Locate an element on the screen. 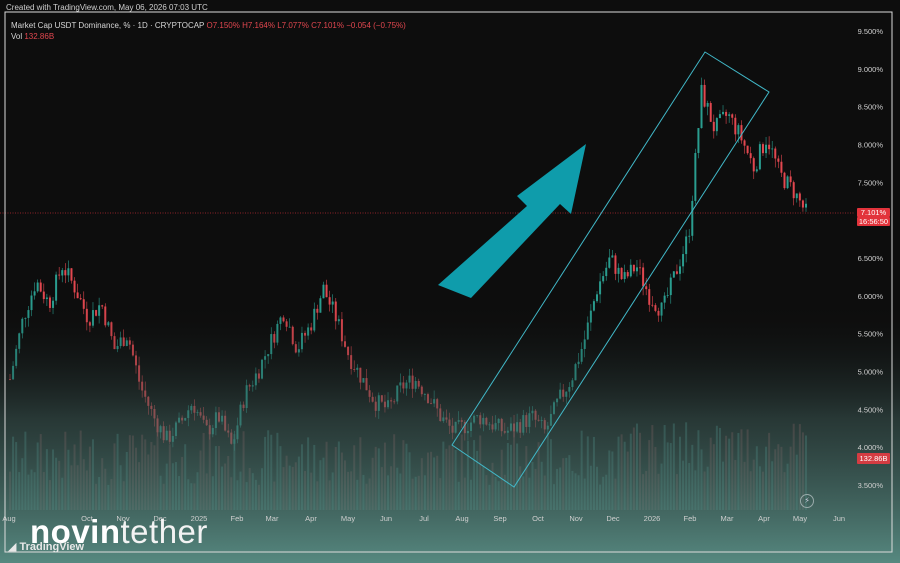 This screenshot has width=900, height=563. volume-legend: Vol 132.86B is located at coordinates (32, 36).